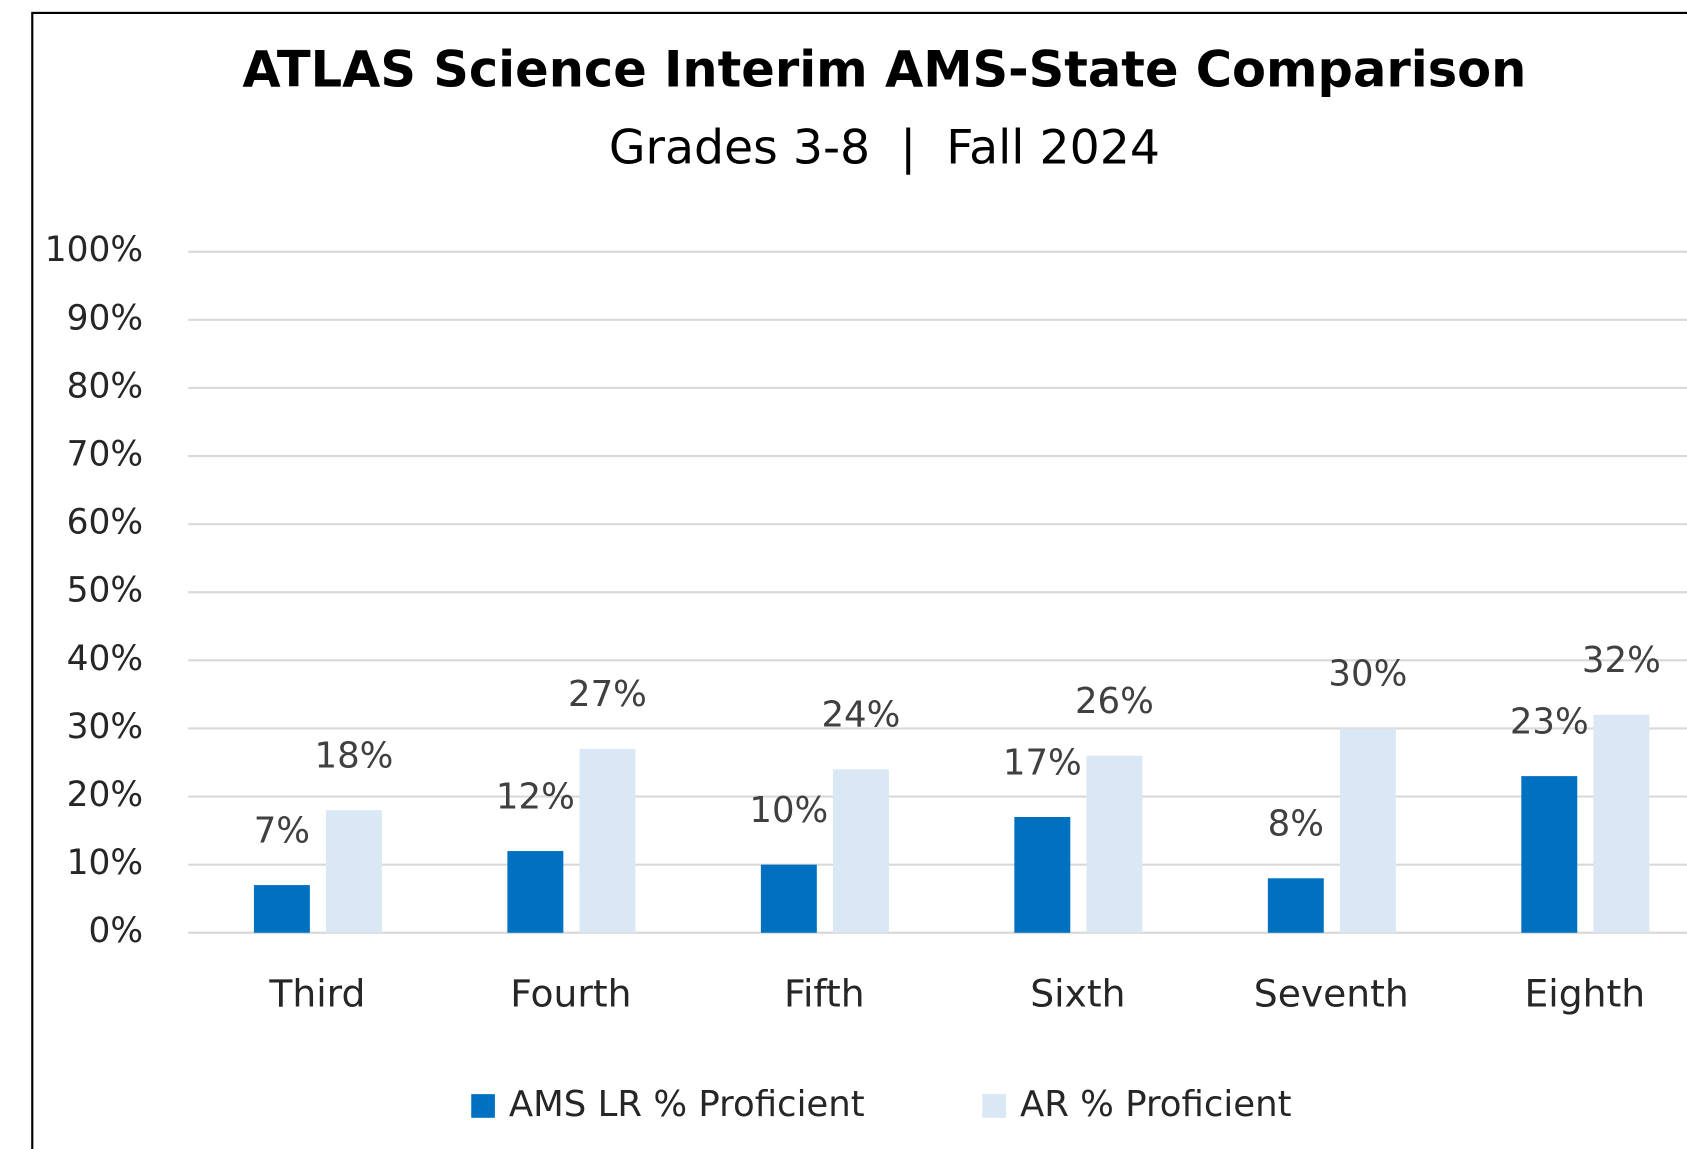 The width and height of the screenshot is (1687, 1149). What do you see at coordinates (1549, 721) in the screenshot?
I see `data-label: 23%` at bounding box center [1549, 721].